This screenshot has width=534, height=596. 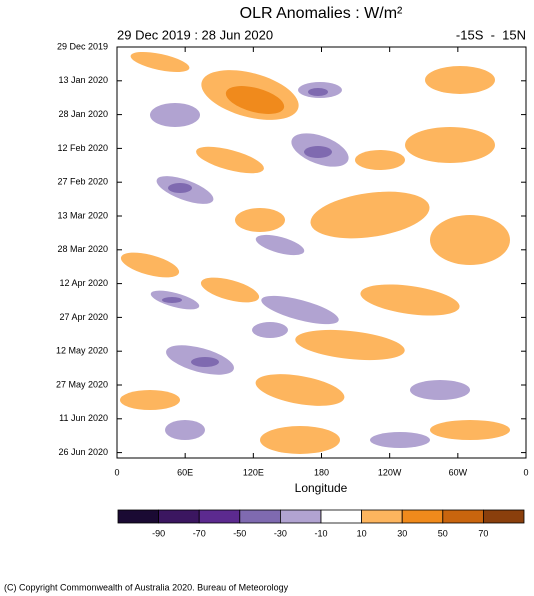 What do you see at coordinates (83, 452) in the screenshot?
I see `y-tick-label: 26 Jun 2020` at bounding box center [83, 452].